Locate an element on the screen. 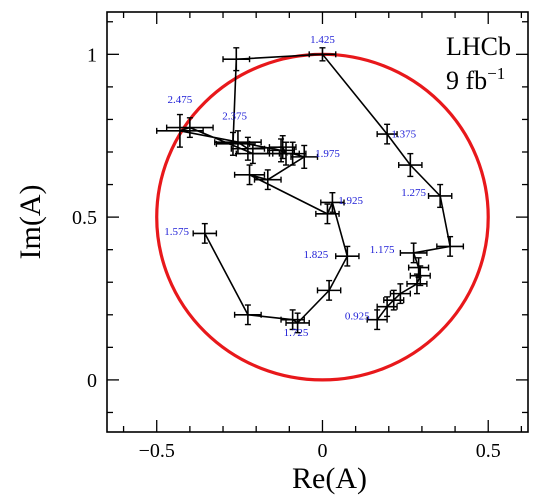 The width and height of the screenshot is (551, 498). lhcb-logo-text: LHCb is located at coordinates (478, 46).